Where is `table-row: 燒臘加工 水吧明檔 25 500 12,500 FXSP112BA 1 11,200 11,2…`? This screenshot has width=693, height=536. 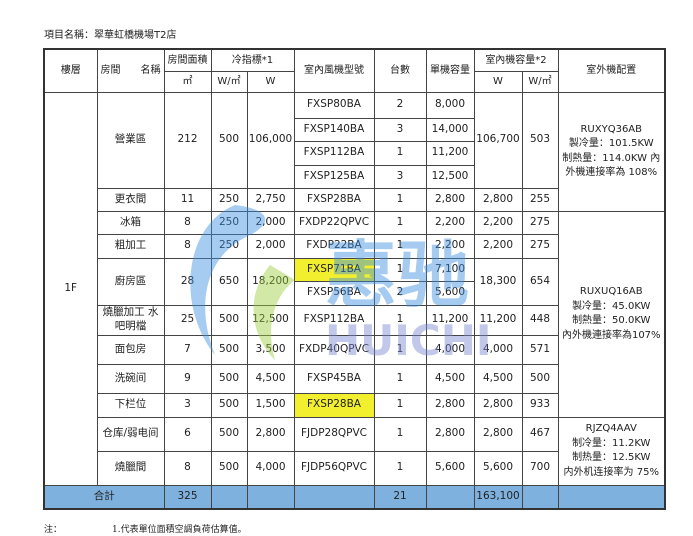
table-row: 燒臘加工 水吧明檔 25 500 12,500 FXSP112BA 1 11,200 11,2… is located at coordinates (354, 320).